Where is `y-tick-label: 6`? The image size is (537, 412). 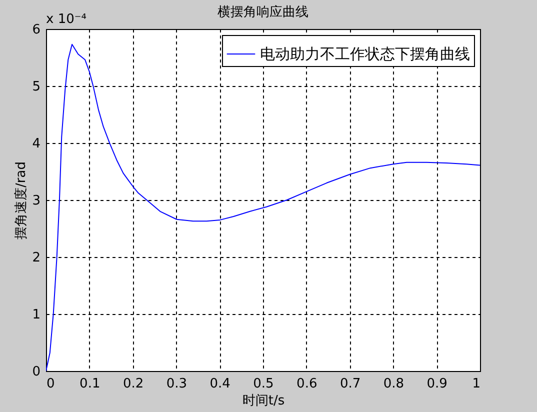 y-tick-label: 6 is located at coordinates (36, 30).